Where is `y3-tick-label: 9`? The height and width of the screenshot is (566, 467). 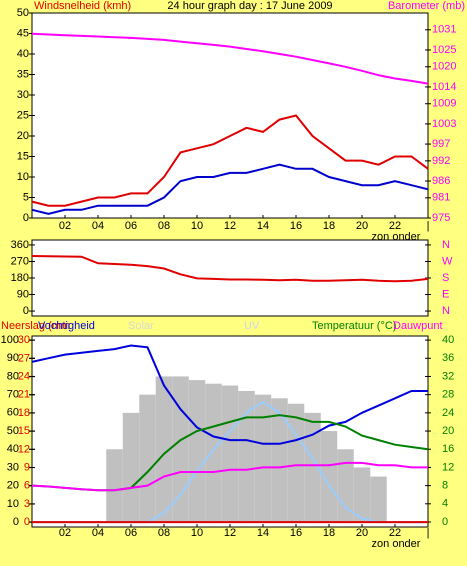 y3-tick-label: 9 is located at coordinates (27, 467).